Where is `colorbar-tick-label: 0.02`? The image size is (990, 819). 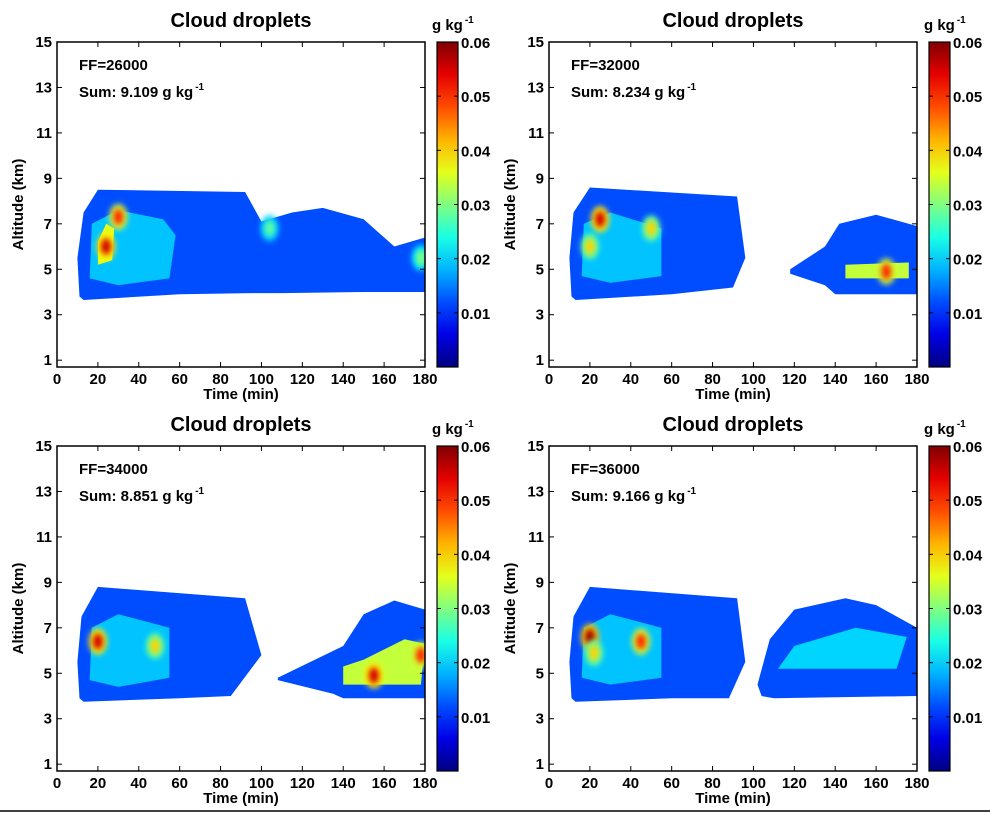 colorbar-tick-label: 0.02 is located at coordinates (967, 260).